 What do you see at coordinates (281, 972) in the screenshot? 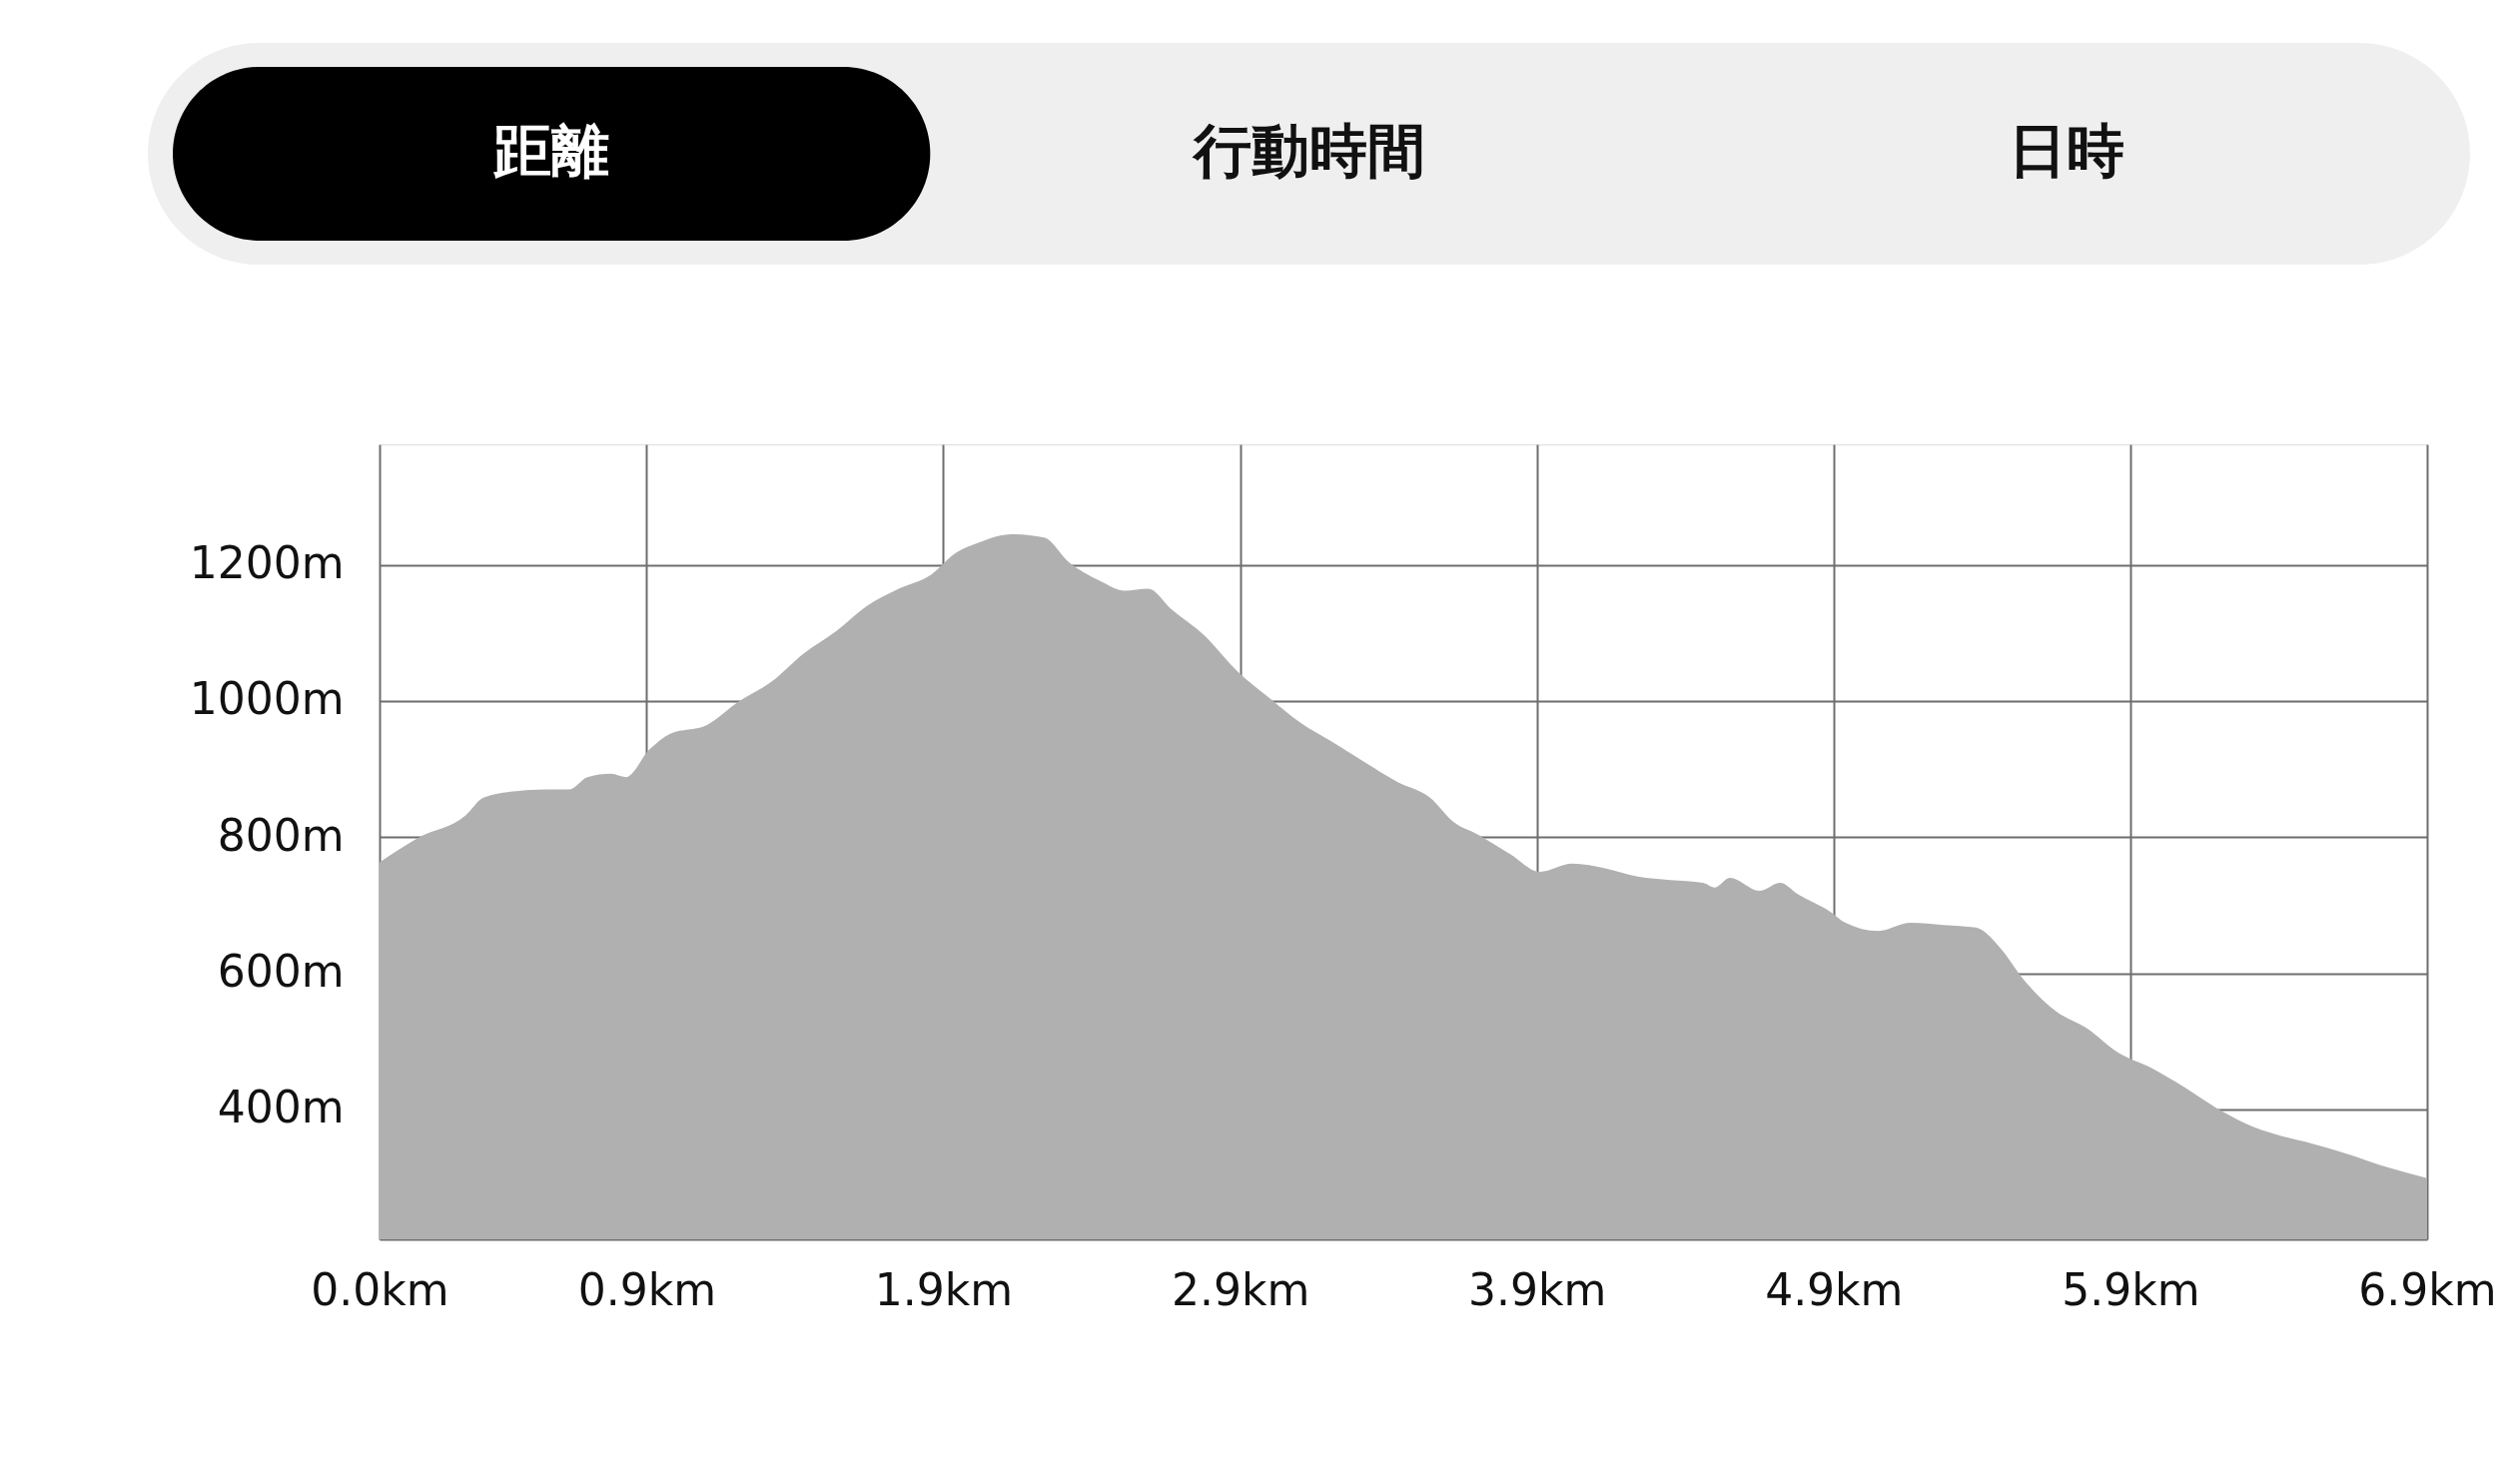
I see `y-tick-label: 600m` at bounding box center [281, 972].